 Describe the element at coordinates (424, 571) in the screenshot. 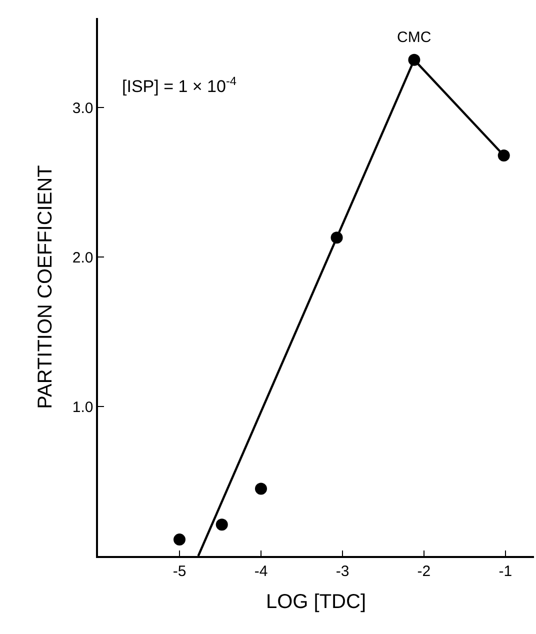

I see `x-tick-label: -2` at that location.